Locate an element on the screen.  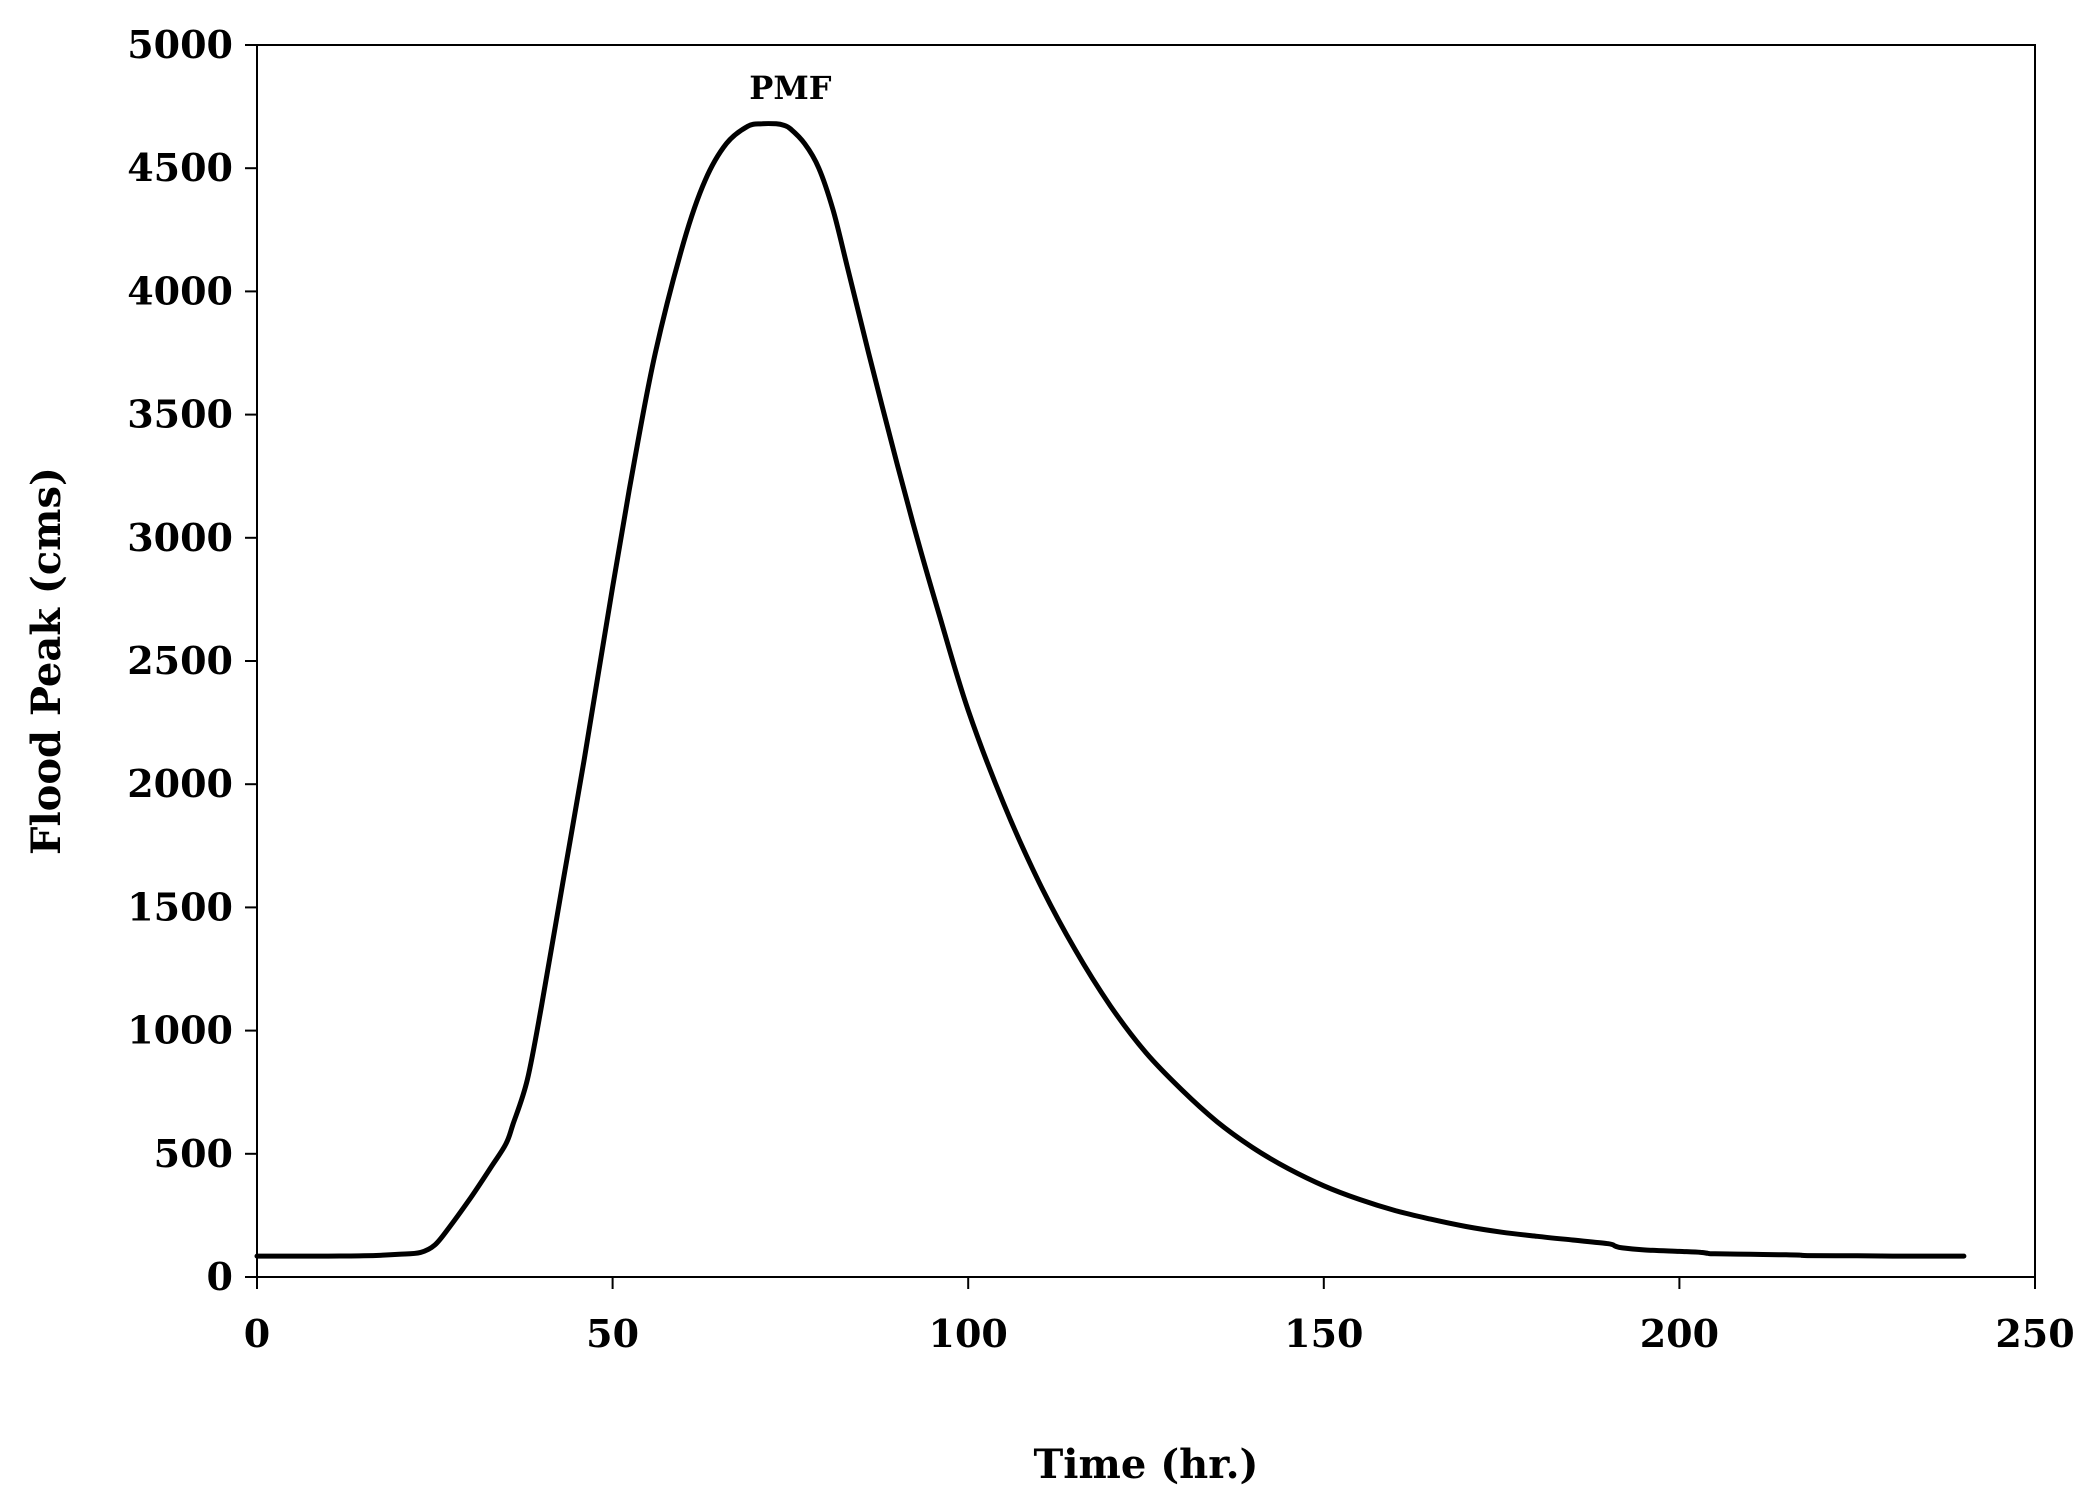
y-tick-label: 5000 is located at coordinates (180, 44).